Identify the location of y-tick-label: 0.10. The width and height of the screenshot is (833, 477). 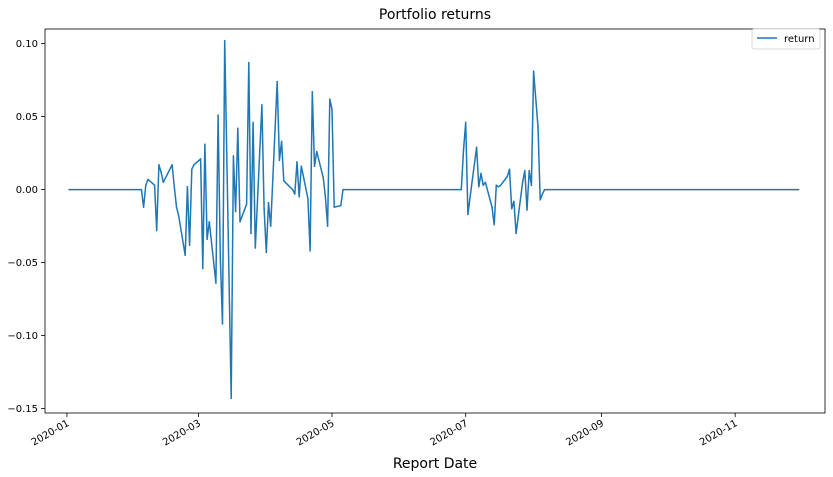
(27, 44).